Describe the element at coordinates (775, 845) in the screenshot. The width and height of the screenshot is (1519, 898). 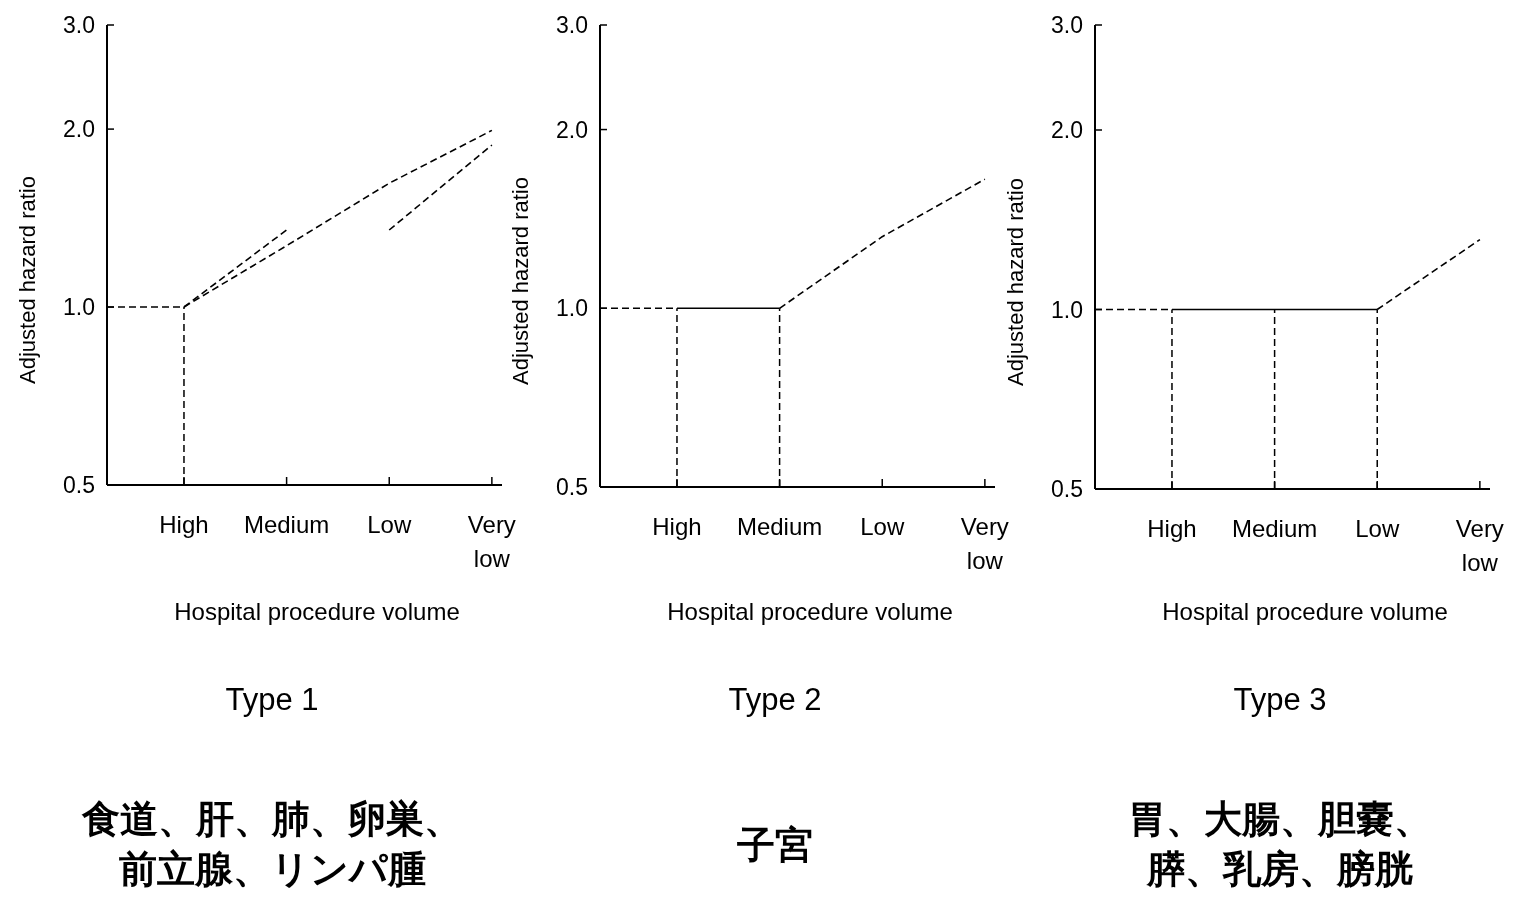
I see `text: 子宮` at that location.